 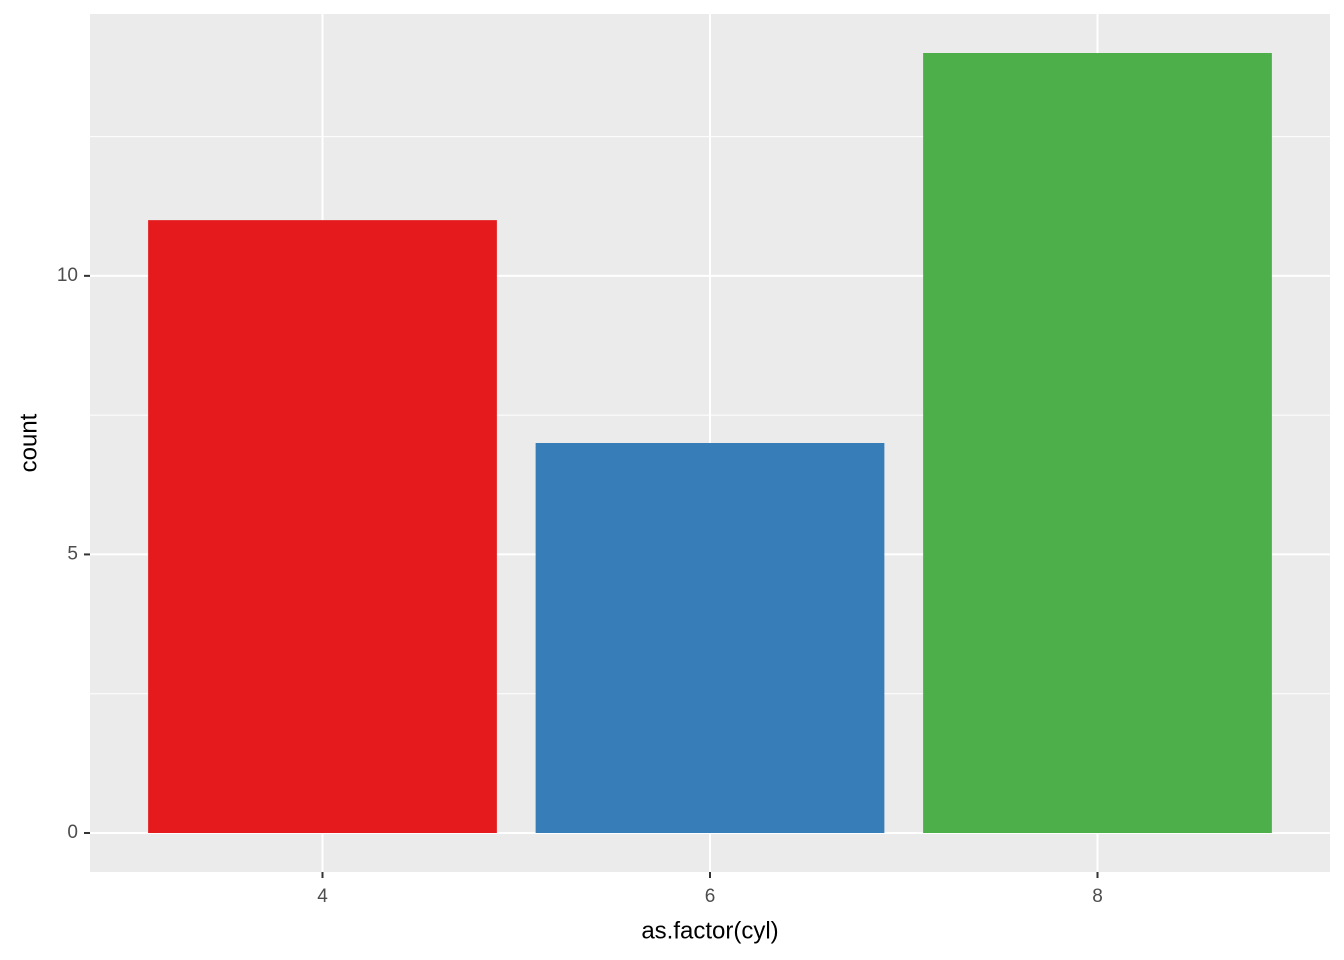 I want to click on x-axis-title: as.factor(cyl), so click(x=709, y=930).